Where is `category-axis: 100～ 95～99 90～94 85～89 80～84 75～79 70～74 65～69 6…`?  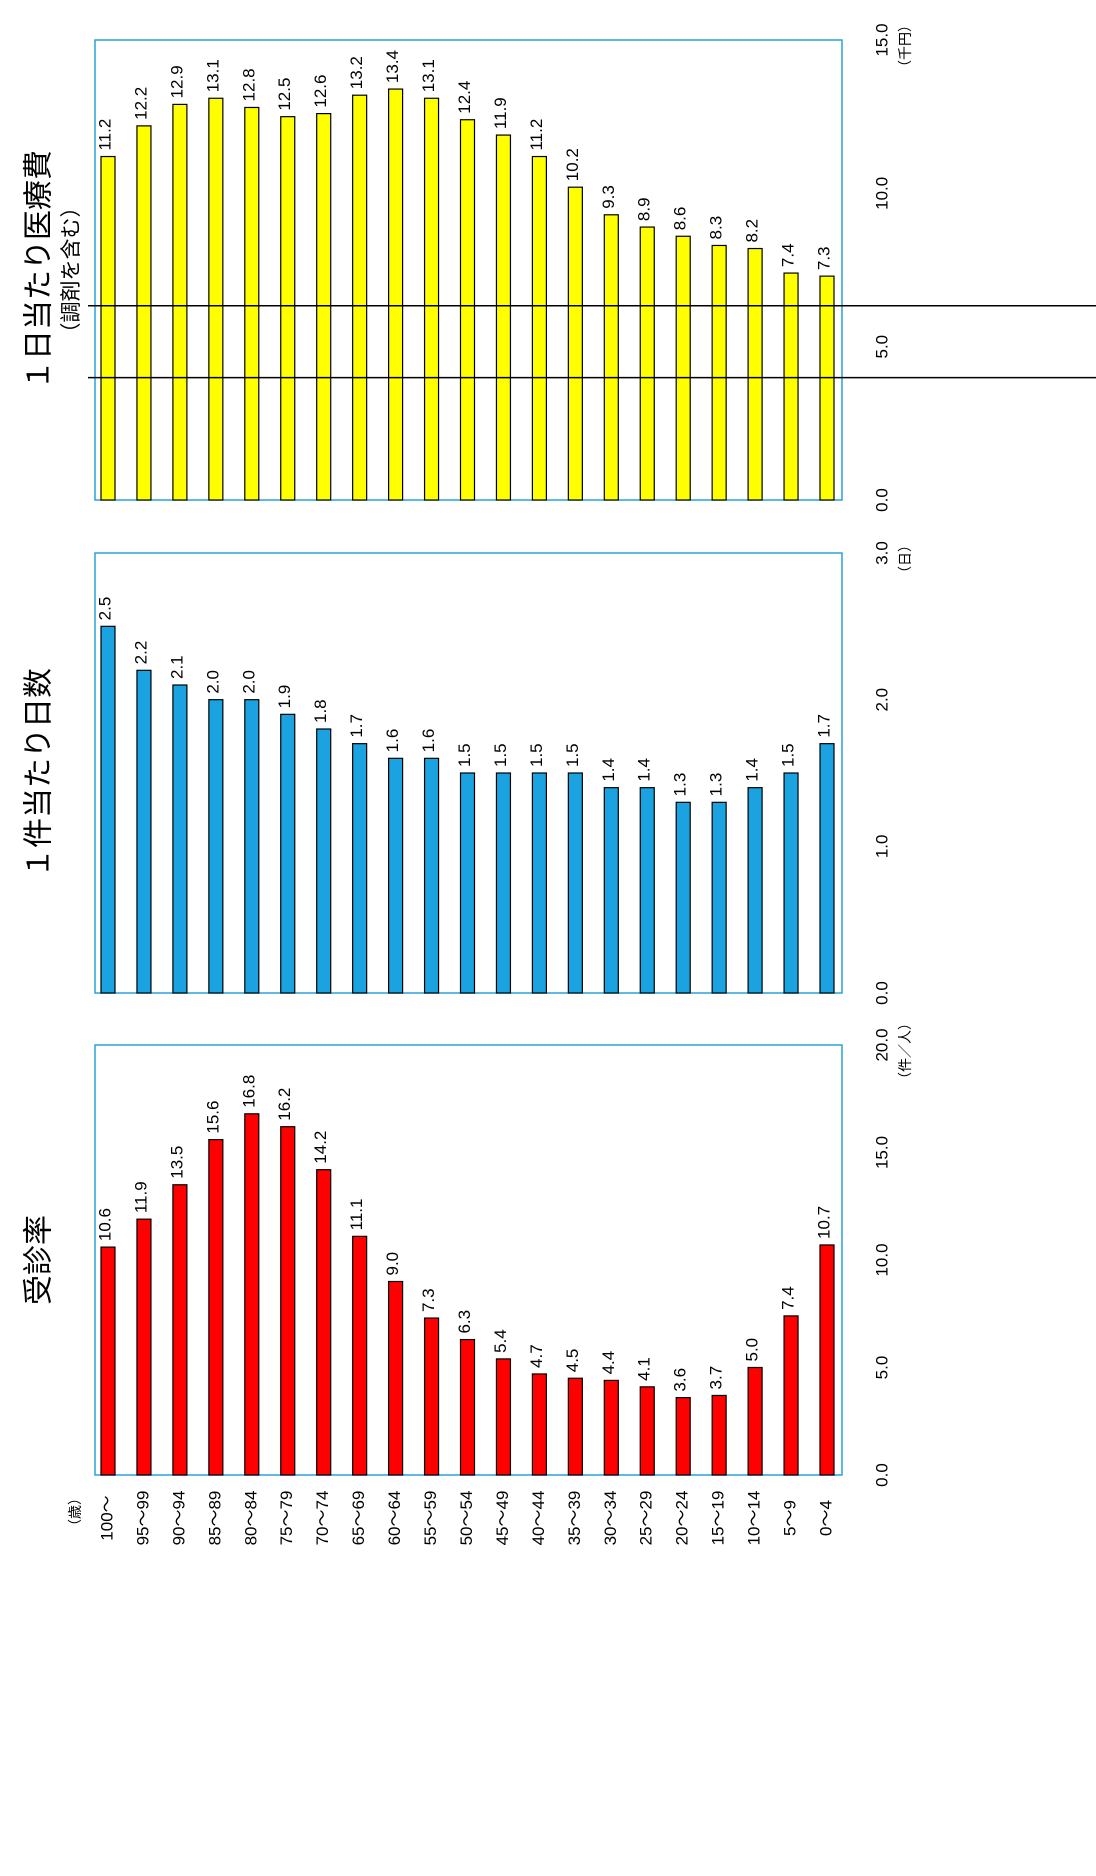
category-axis: 100～ 95～99 90～94 85～89 80～84 75～79 70～74 65～69 6… is located at coordinates (451, 1518).